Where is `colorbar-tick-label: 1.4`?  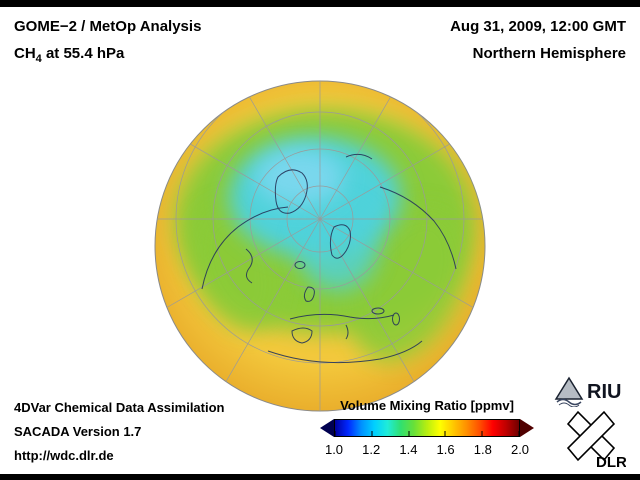
colorbar-tick-label: 1.4 is located at coordinates (408, 449).